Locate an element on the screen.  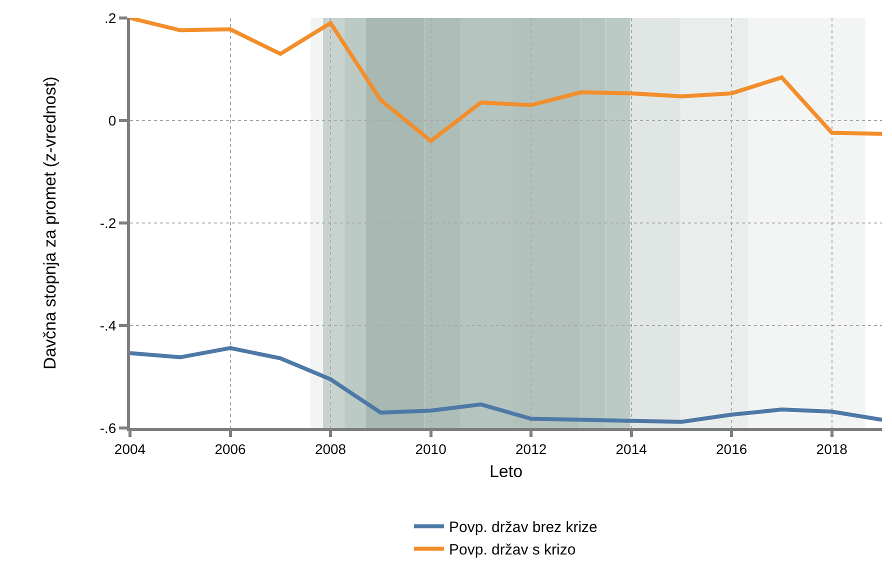
x-tick-label: 2004 is located at coordinates (130, 448).